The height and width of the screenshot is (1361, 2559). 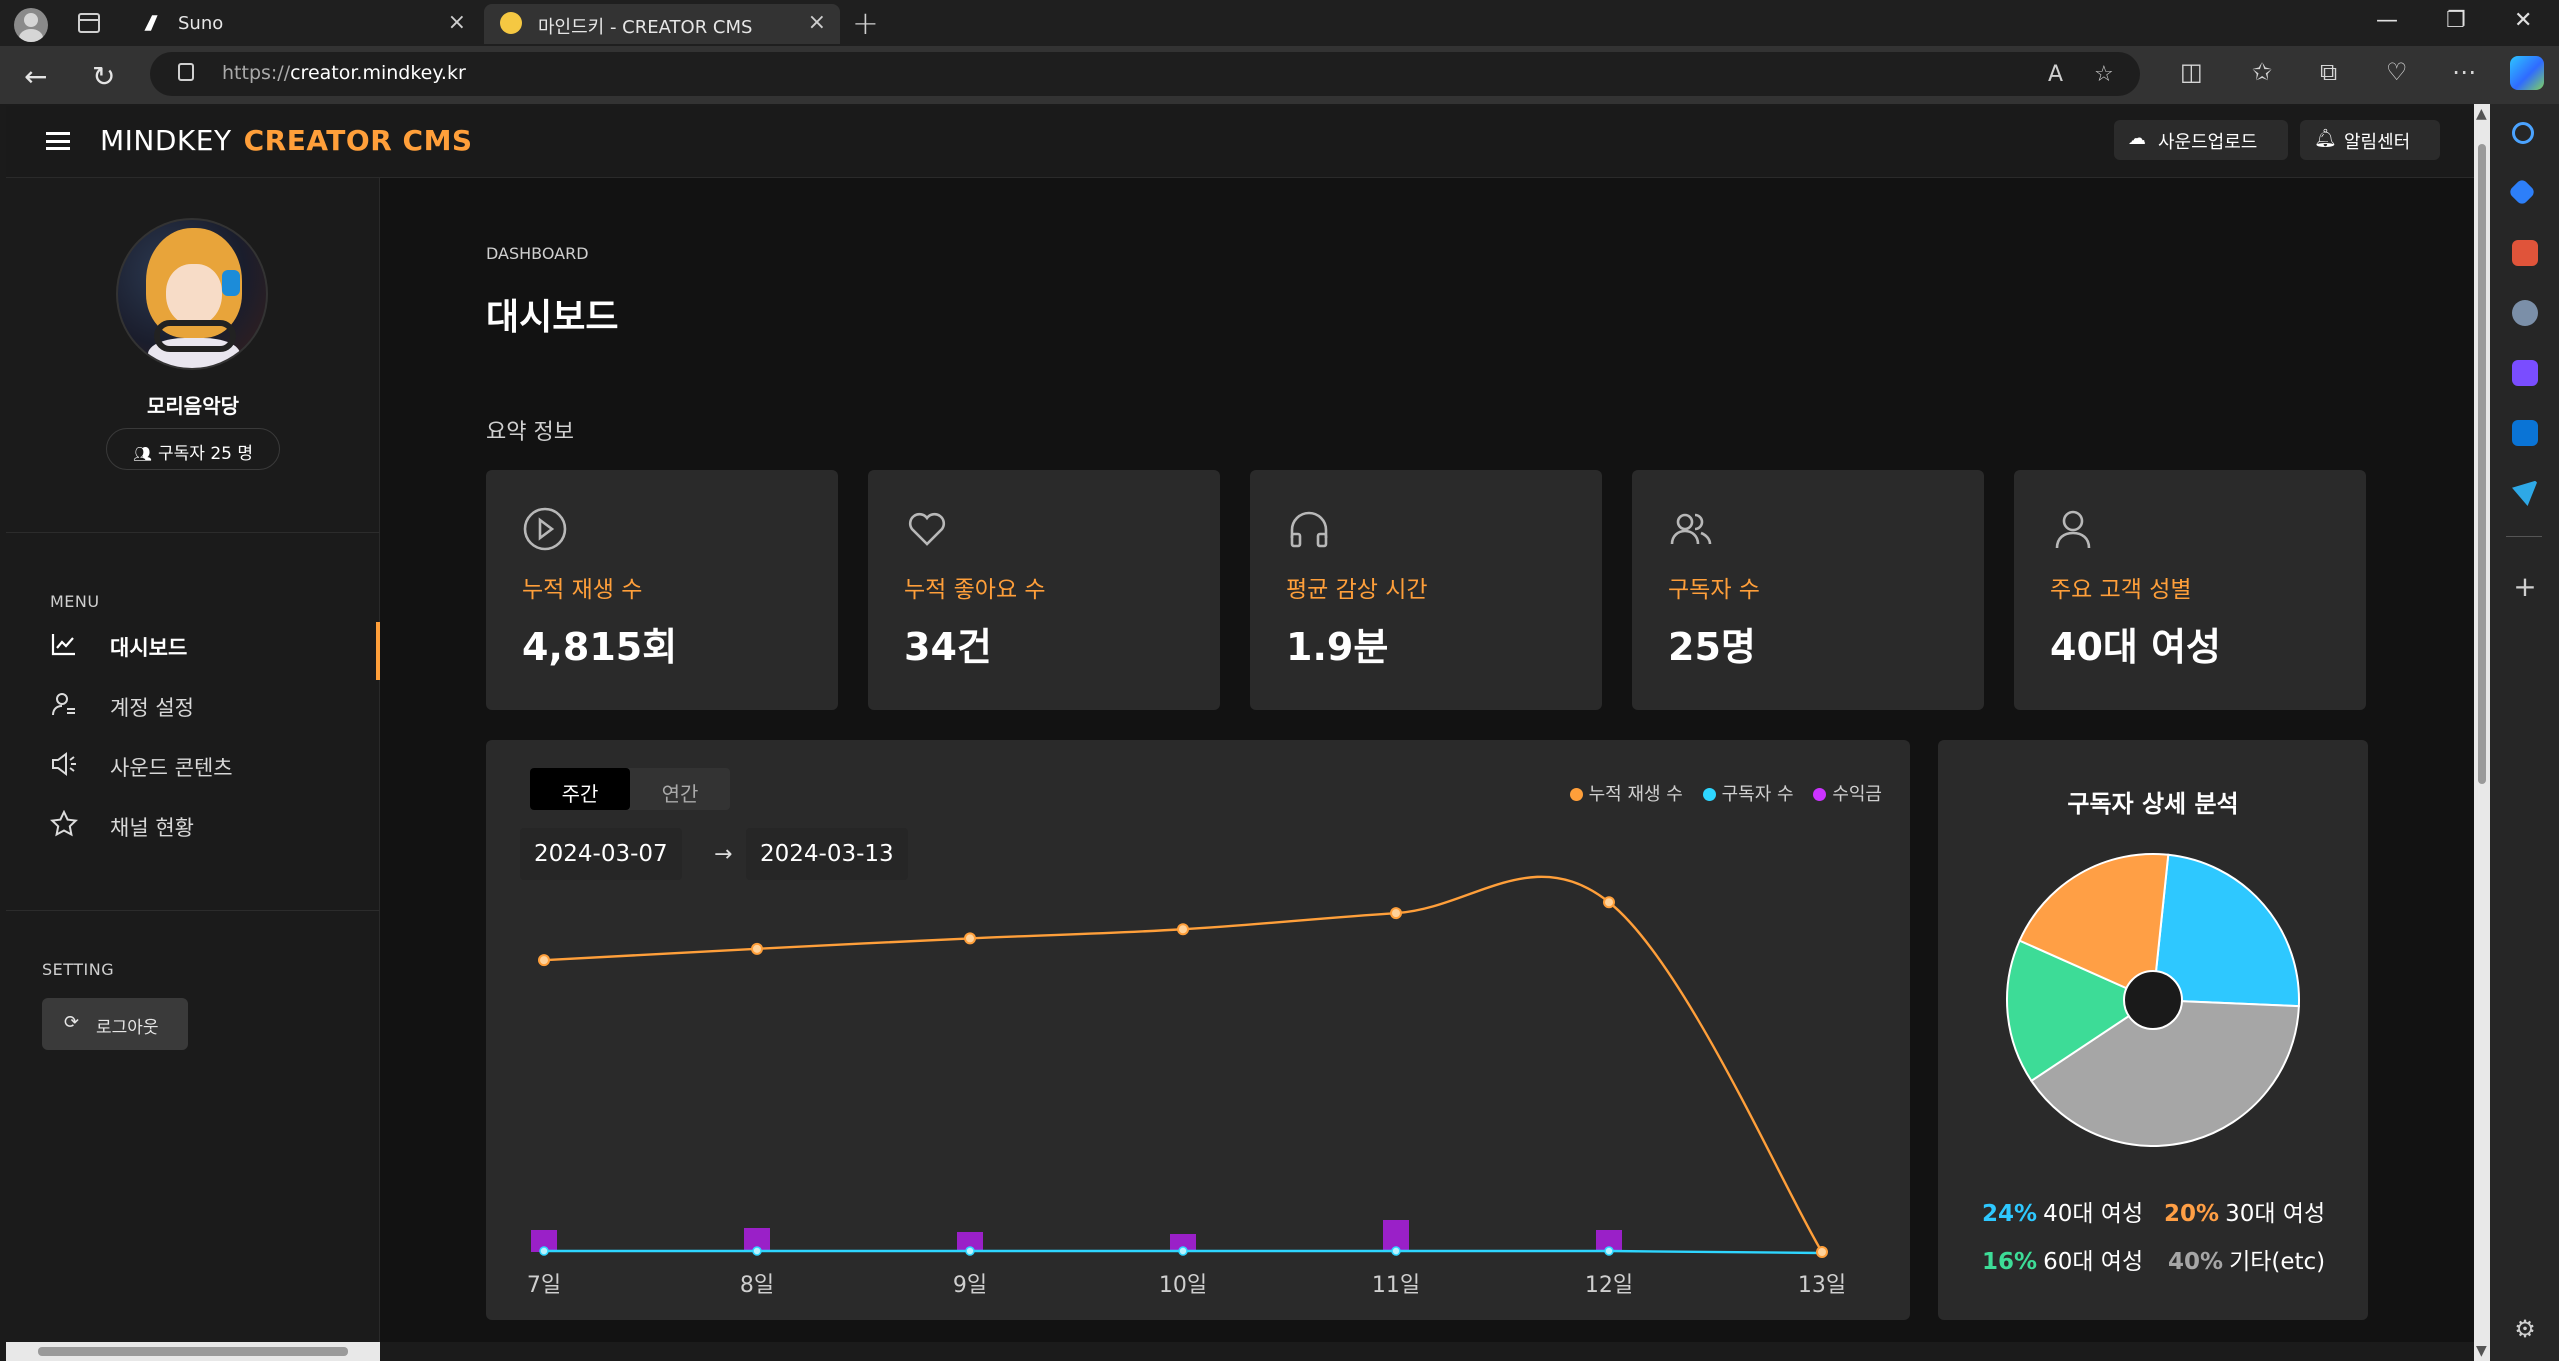 I want to click on new-tab-button: +, so click(x=865, y=23).